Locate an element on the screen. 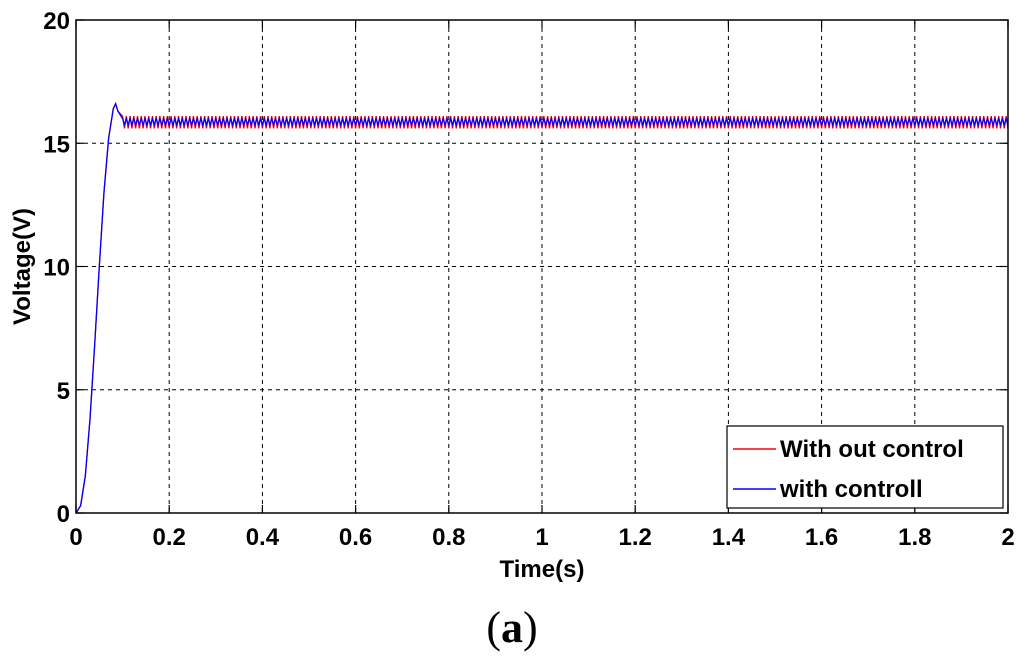 This screenshot has width=1024, height=662. x-tick-label: 0.8 is located at coordinates (448, 537).